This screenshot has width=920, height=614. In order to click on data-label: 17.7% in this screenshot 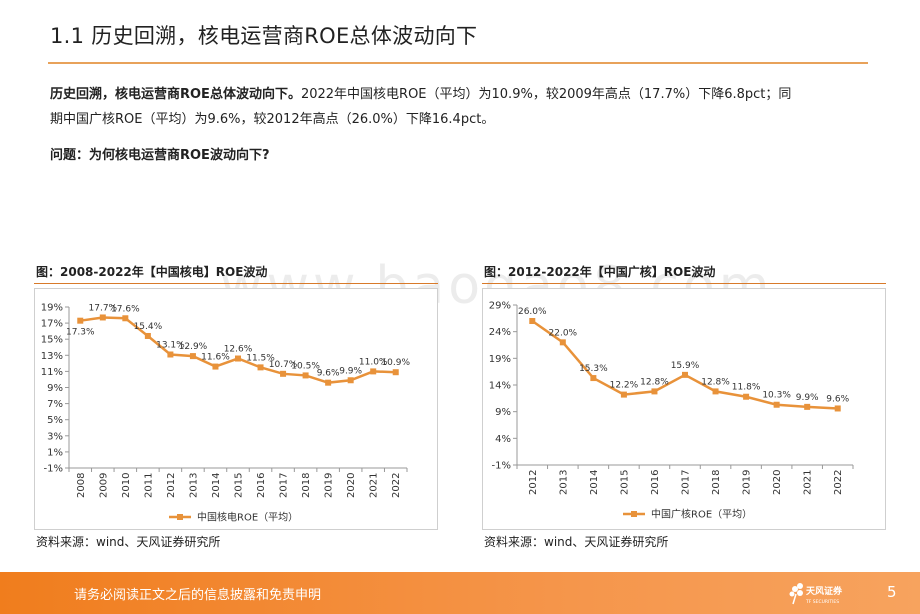, I will do `click(103, 308)`.